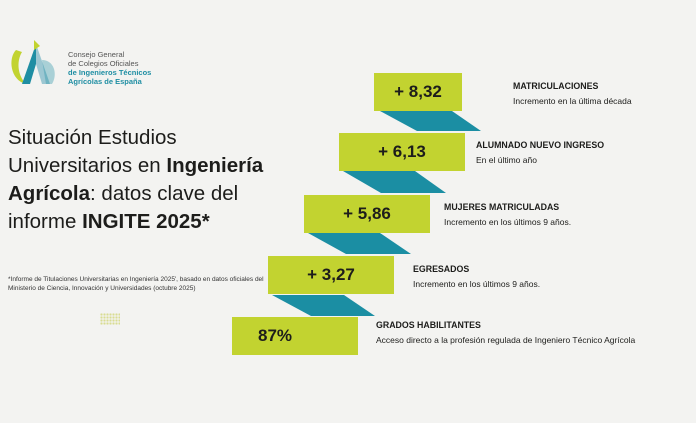 This screenshot has width=696, height=423. Describe the element at coordinates (105, 81) in the screenshot. I see `org-line-4: Agrícolas de España` at that location.